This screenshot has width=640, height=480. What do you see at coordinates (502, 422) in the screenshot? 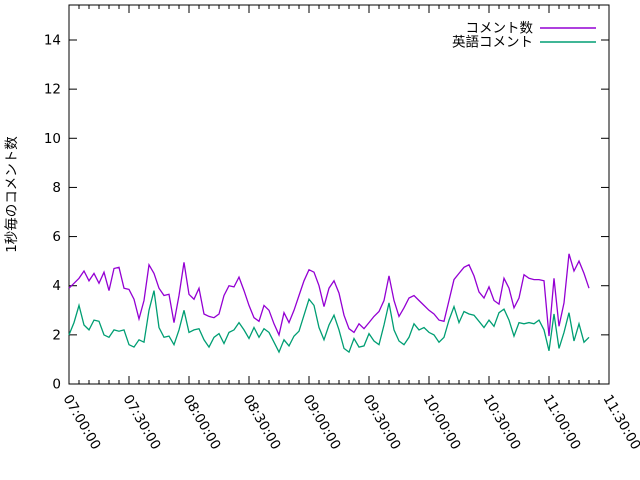
I see `x-tick-label: 10:30:00` at bounding box center [502, 422].